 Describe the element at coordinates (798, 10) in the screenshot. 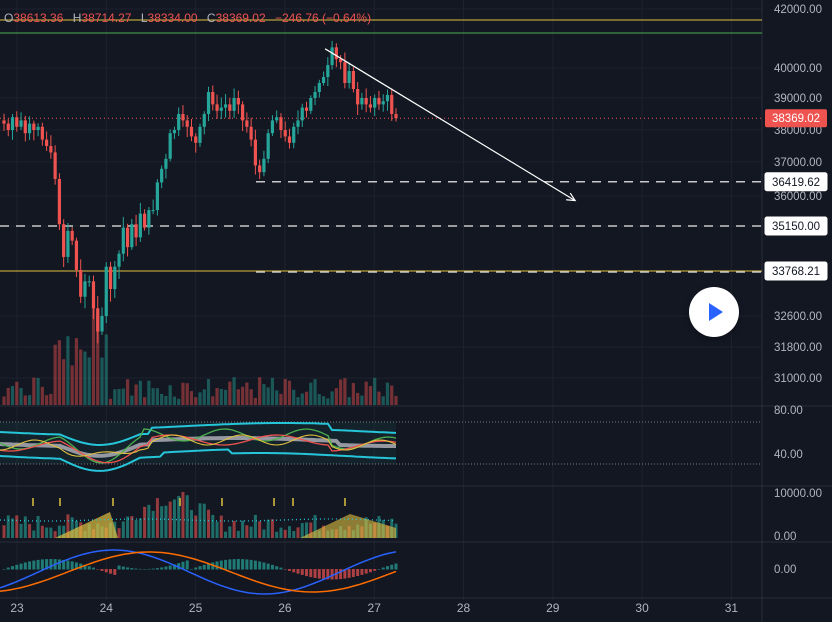

I see `price-tick-label: 42000.00` at that location.